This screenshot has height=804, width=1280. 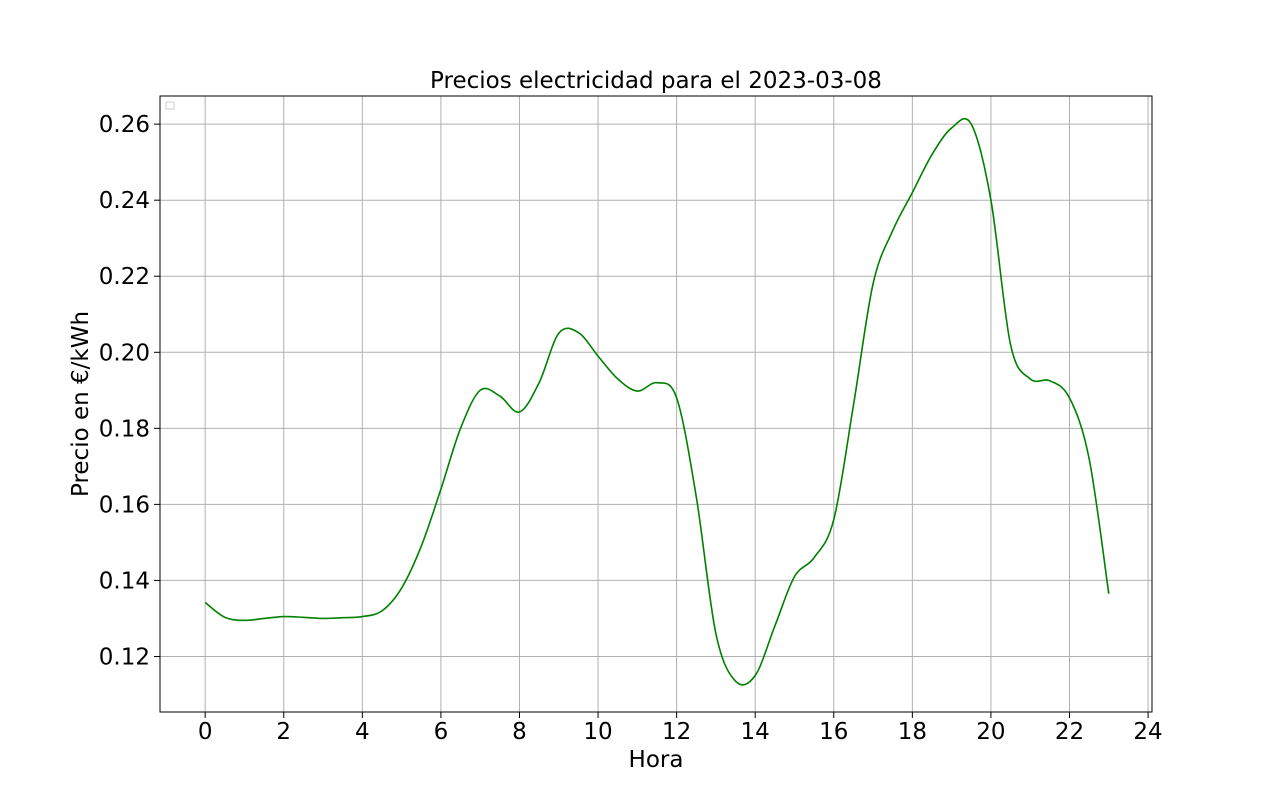 I want to click on x-axis-label: Hora, so click(x=656, y=760).